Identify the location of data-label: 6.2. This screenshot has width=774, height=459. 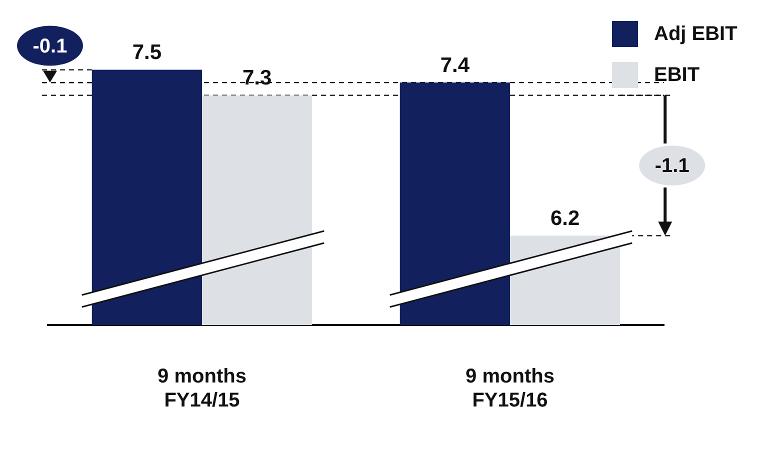
(565, 218).